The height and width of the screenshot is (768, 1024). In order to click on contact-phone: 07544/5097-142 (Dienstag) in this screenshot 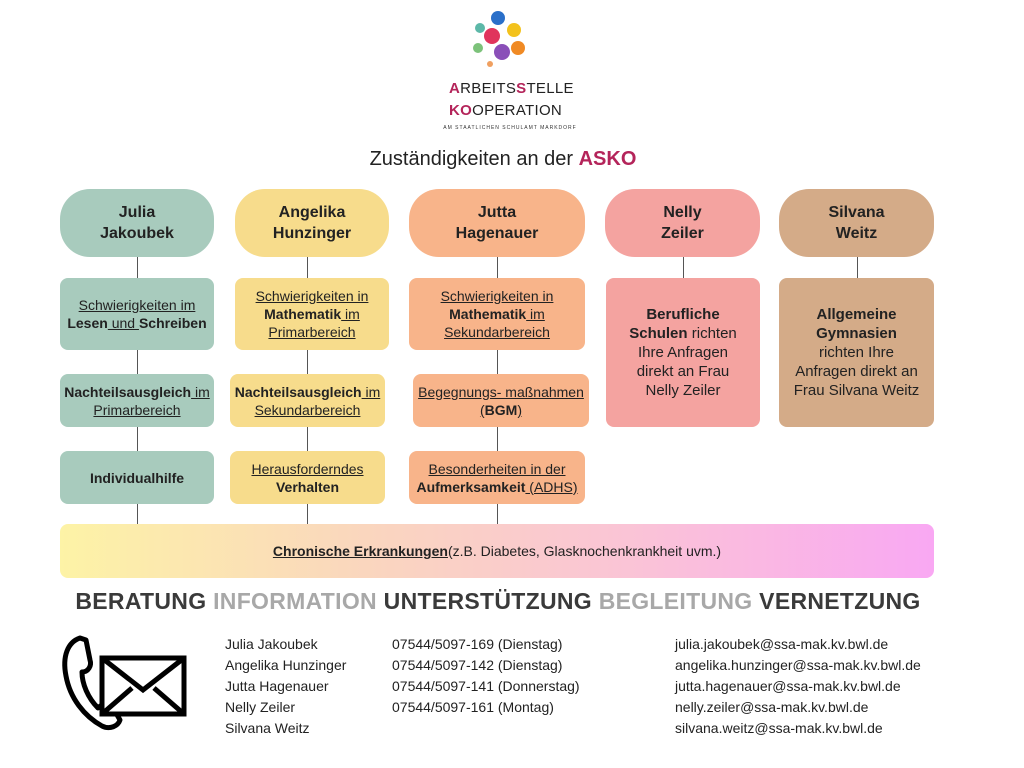, I will do `click(477, 665)`.